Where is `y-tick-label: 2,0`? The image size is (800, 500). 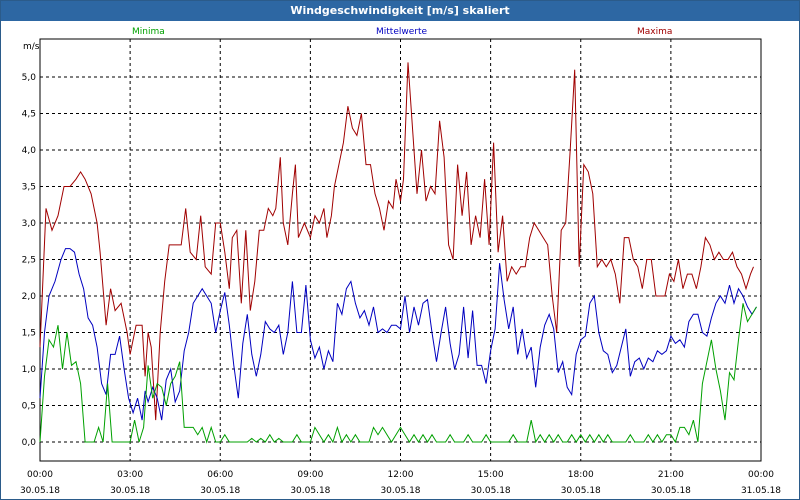
y-tick-label: 2,0 is located at coordinates (29, 297).